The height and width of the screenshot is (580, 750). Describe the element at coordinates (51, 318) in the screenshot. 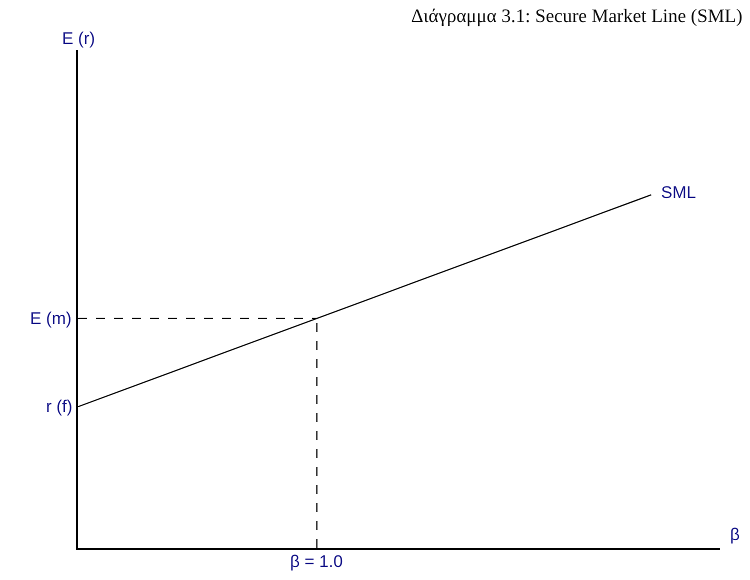

I see `ref-line-label: E (m)` at that location.